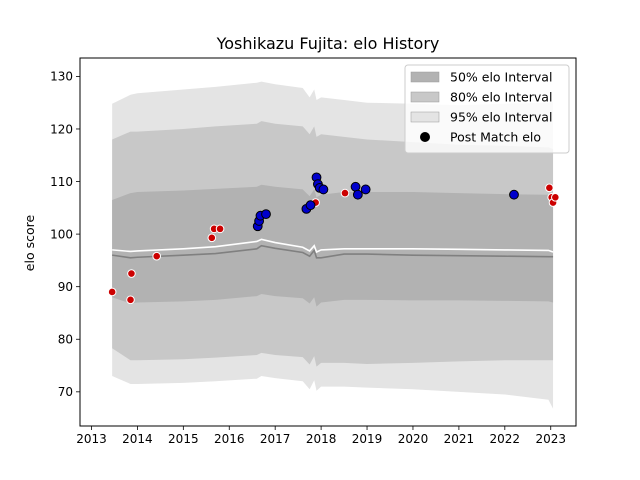 The image size is (640, 480). Describe the element at coordinates (91, 439) in the screenshot. I see `x-tick-label: 2013` at that location.